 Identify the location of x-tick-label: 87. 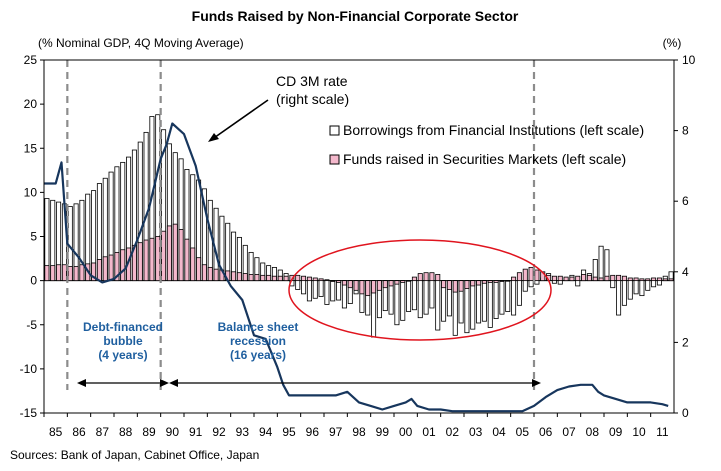
(103, 432).